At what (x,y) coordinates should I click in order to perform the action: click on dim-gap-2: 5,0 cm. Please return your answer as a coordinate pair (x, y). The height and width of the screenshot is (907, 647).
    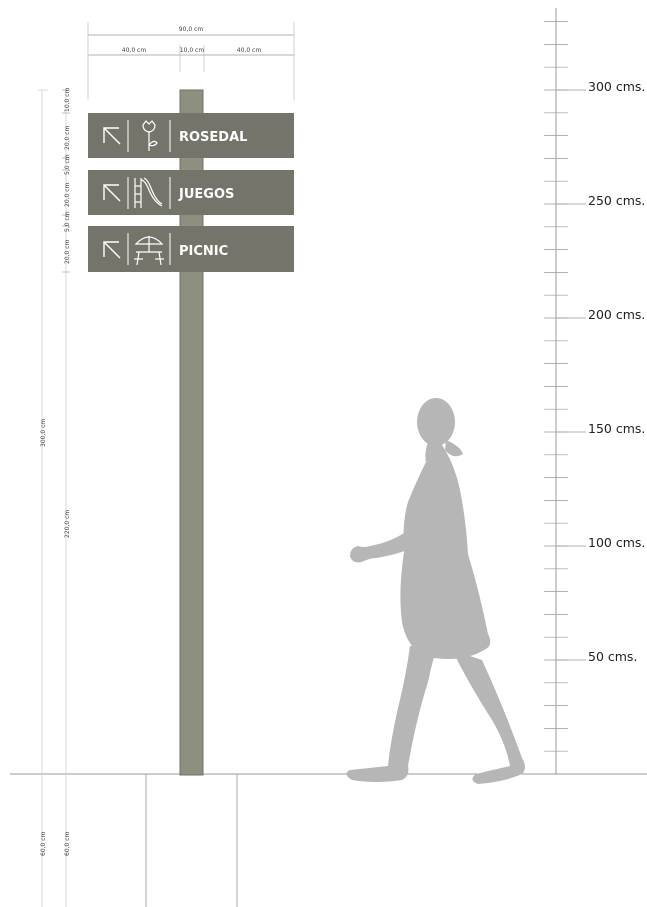
    Looking at the image, I should click on (67, 221).